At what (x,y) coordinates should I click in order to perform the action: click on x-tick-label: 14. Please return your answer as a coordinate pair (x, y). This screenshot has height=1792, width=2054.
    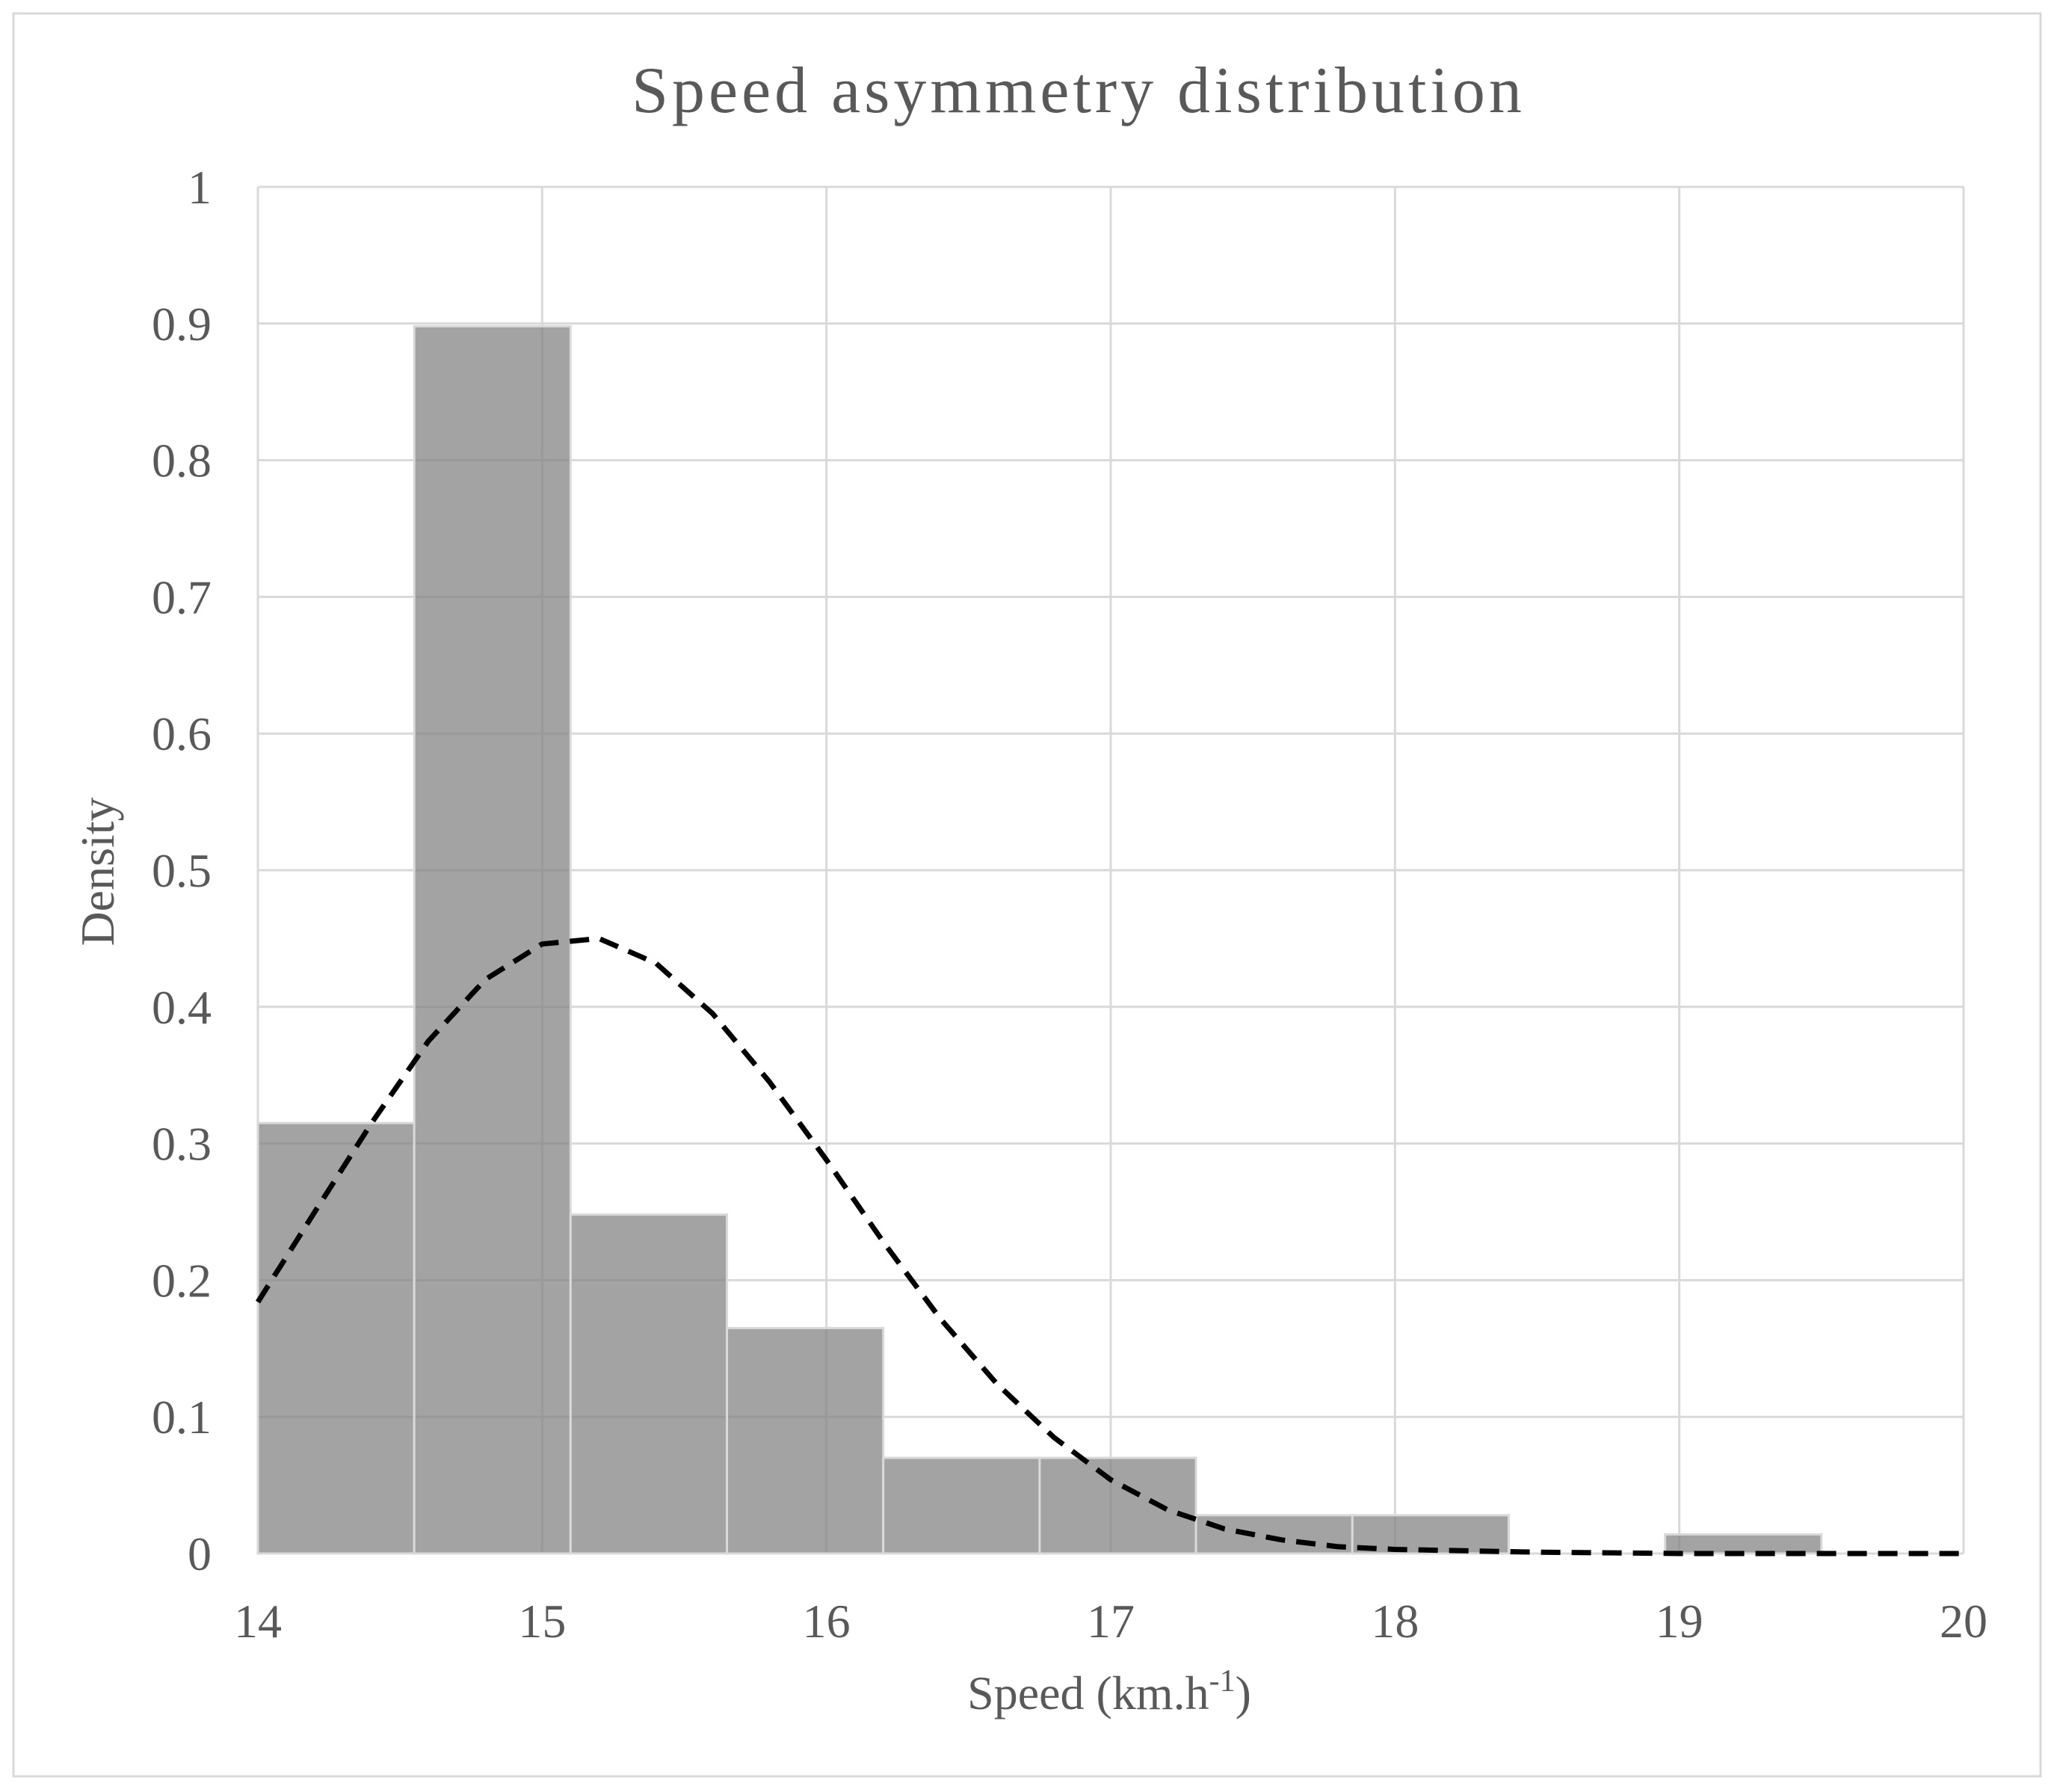
    Looking at the image, I should click on (258, 1622).